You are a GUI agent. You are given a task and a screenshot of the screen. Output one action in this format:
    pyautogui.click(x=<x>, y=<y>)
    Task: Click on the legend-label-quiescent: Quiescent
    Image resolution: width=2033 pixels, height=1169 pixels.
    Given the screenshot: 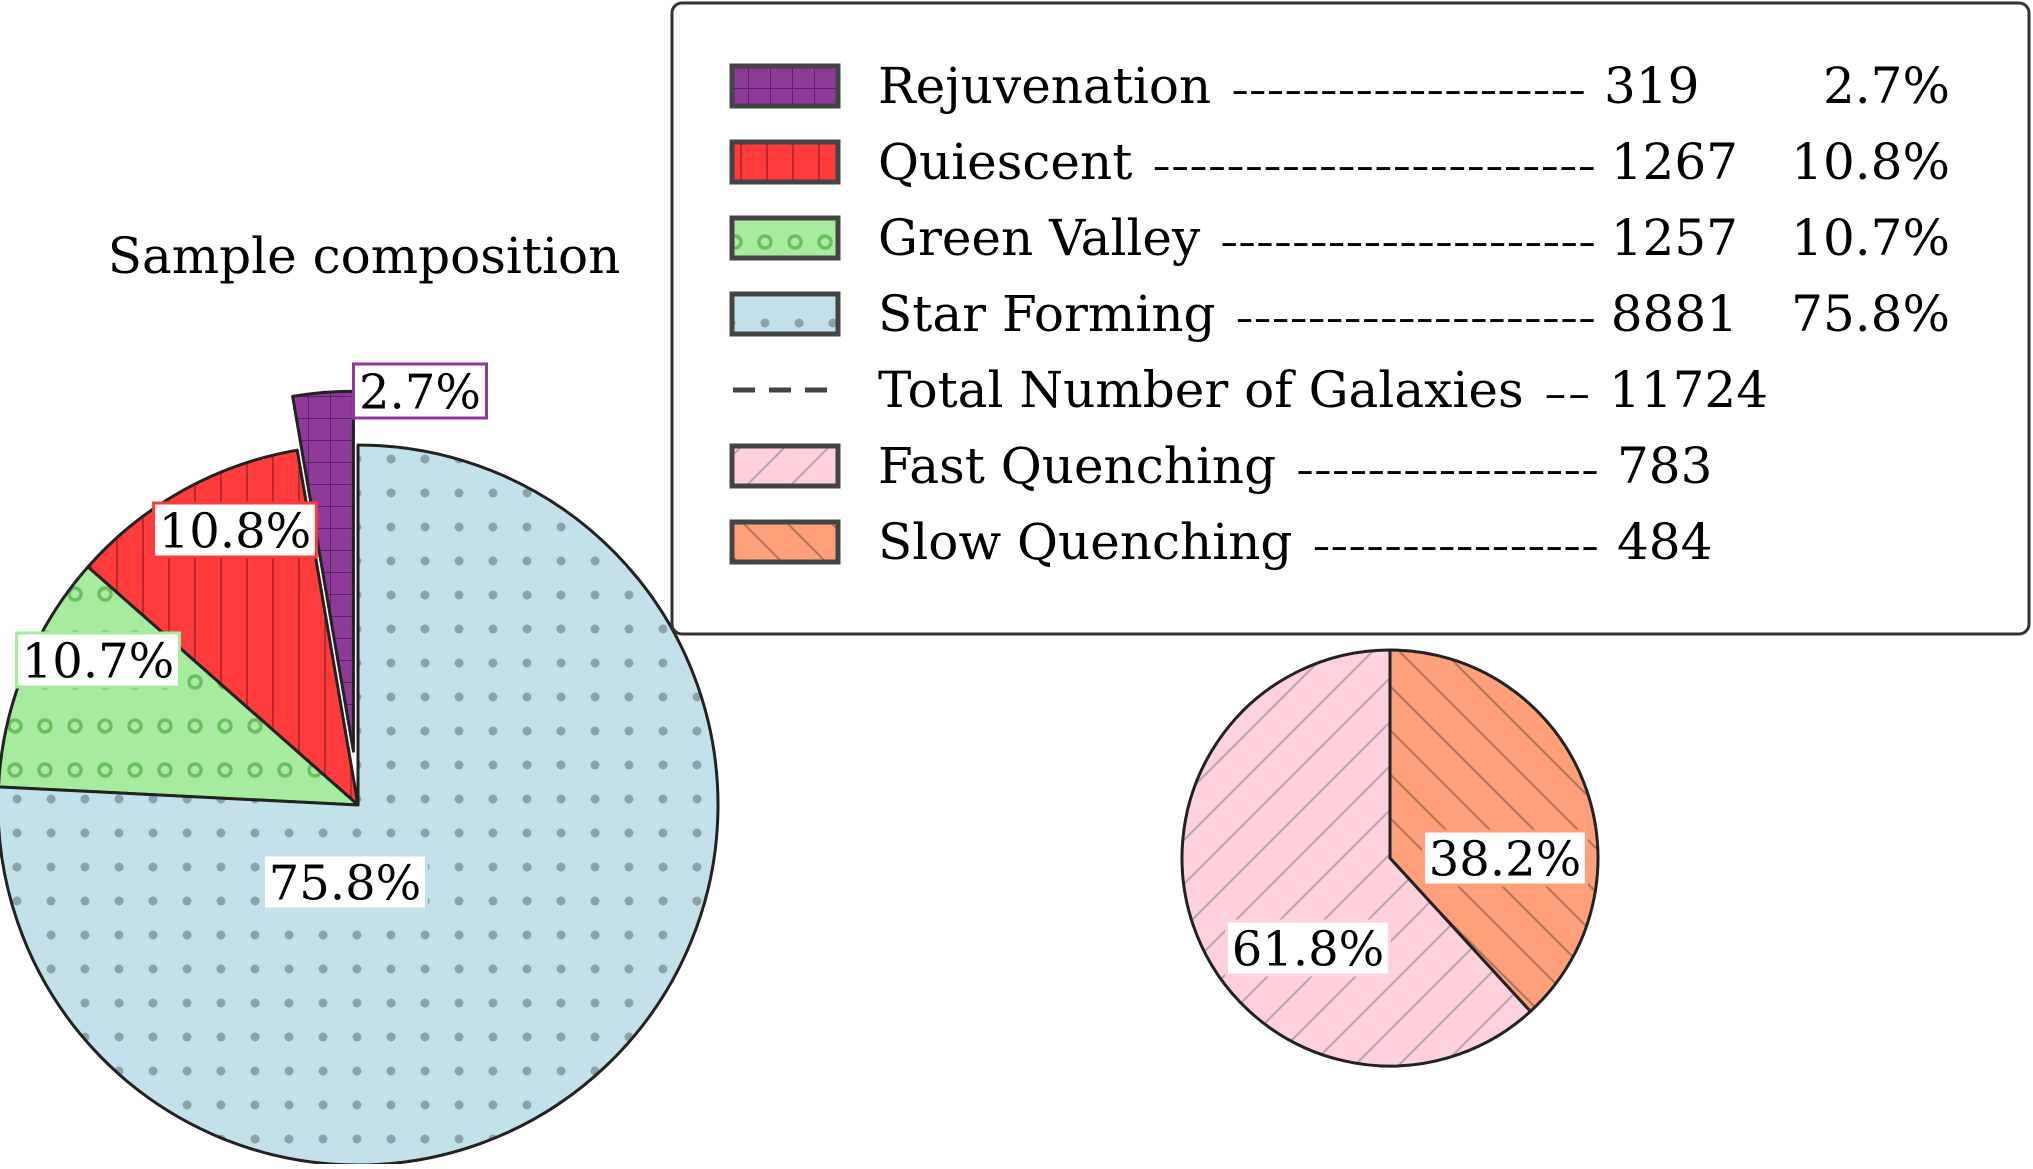 What is the action you would take?
    pyautogui.click(x=1005, y=162)
    